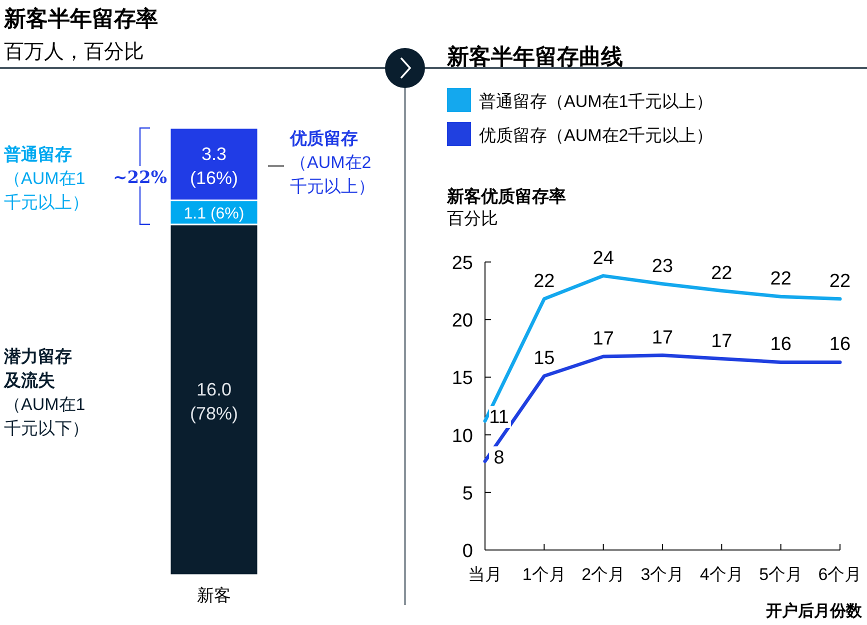 This screenshot has width=867, height=625. What do you see at coordinates (80, 18) in the screenshot?
I see `chart-title: 新客半年留存率` at bounding box center [80, 18].